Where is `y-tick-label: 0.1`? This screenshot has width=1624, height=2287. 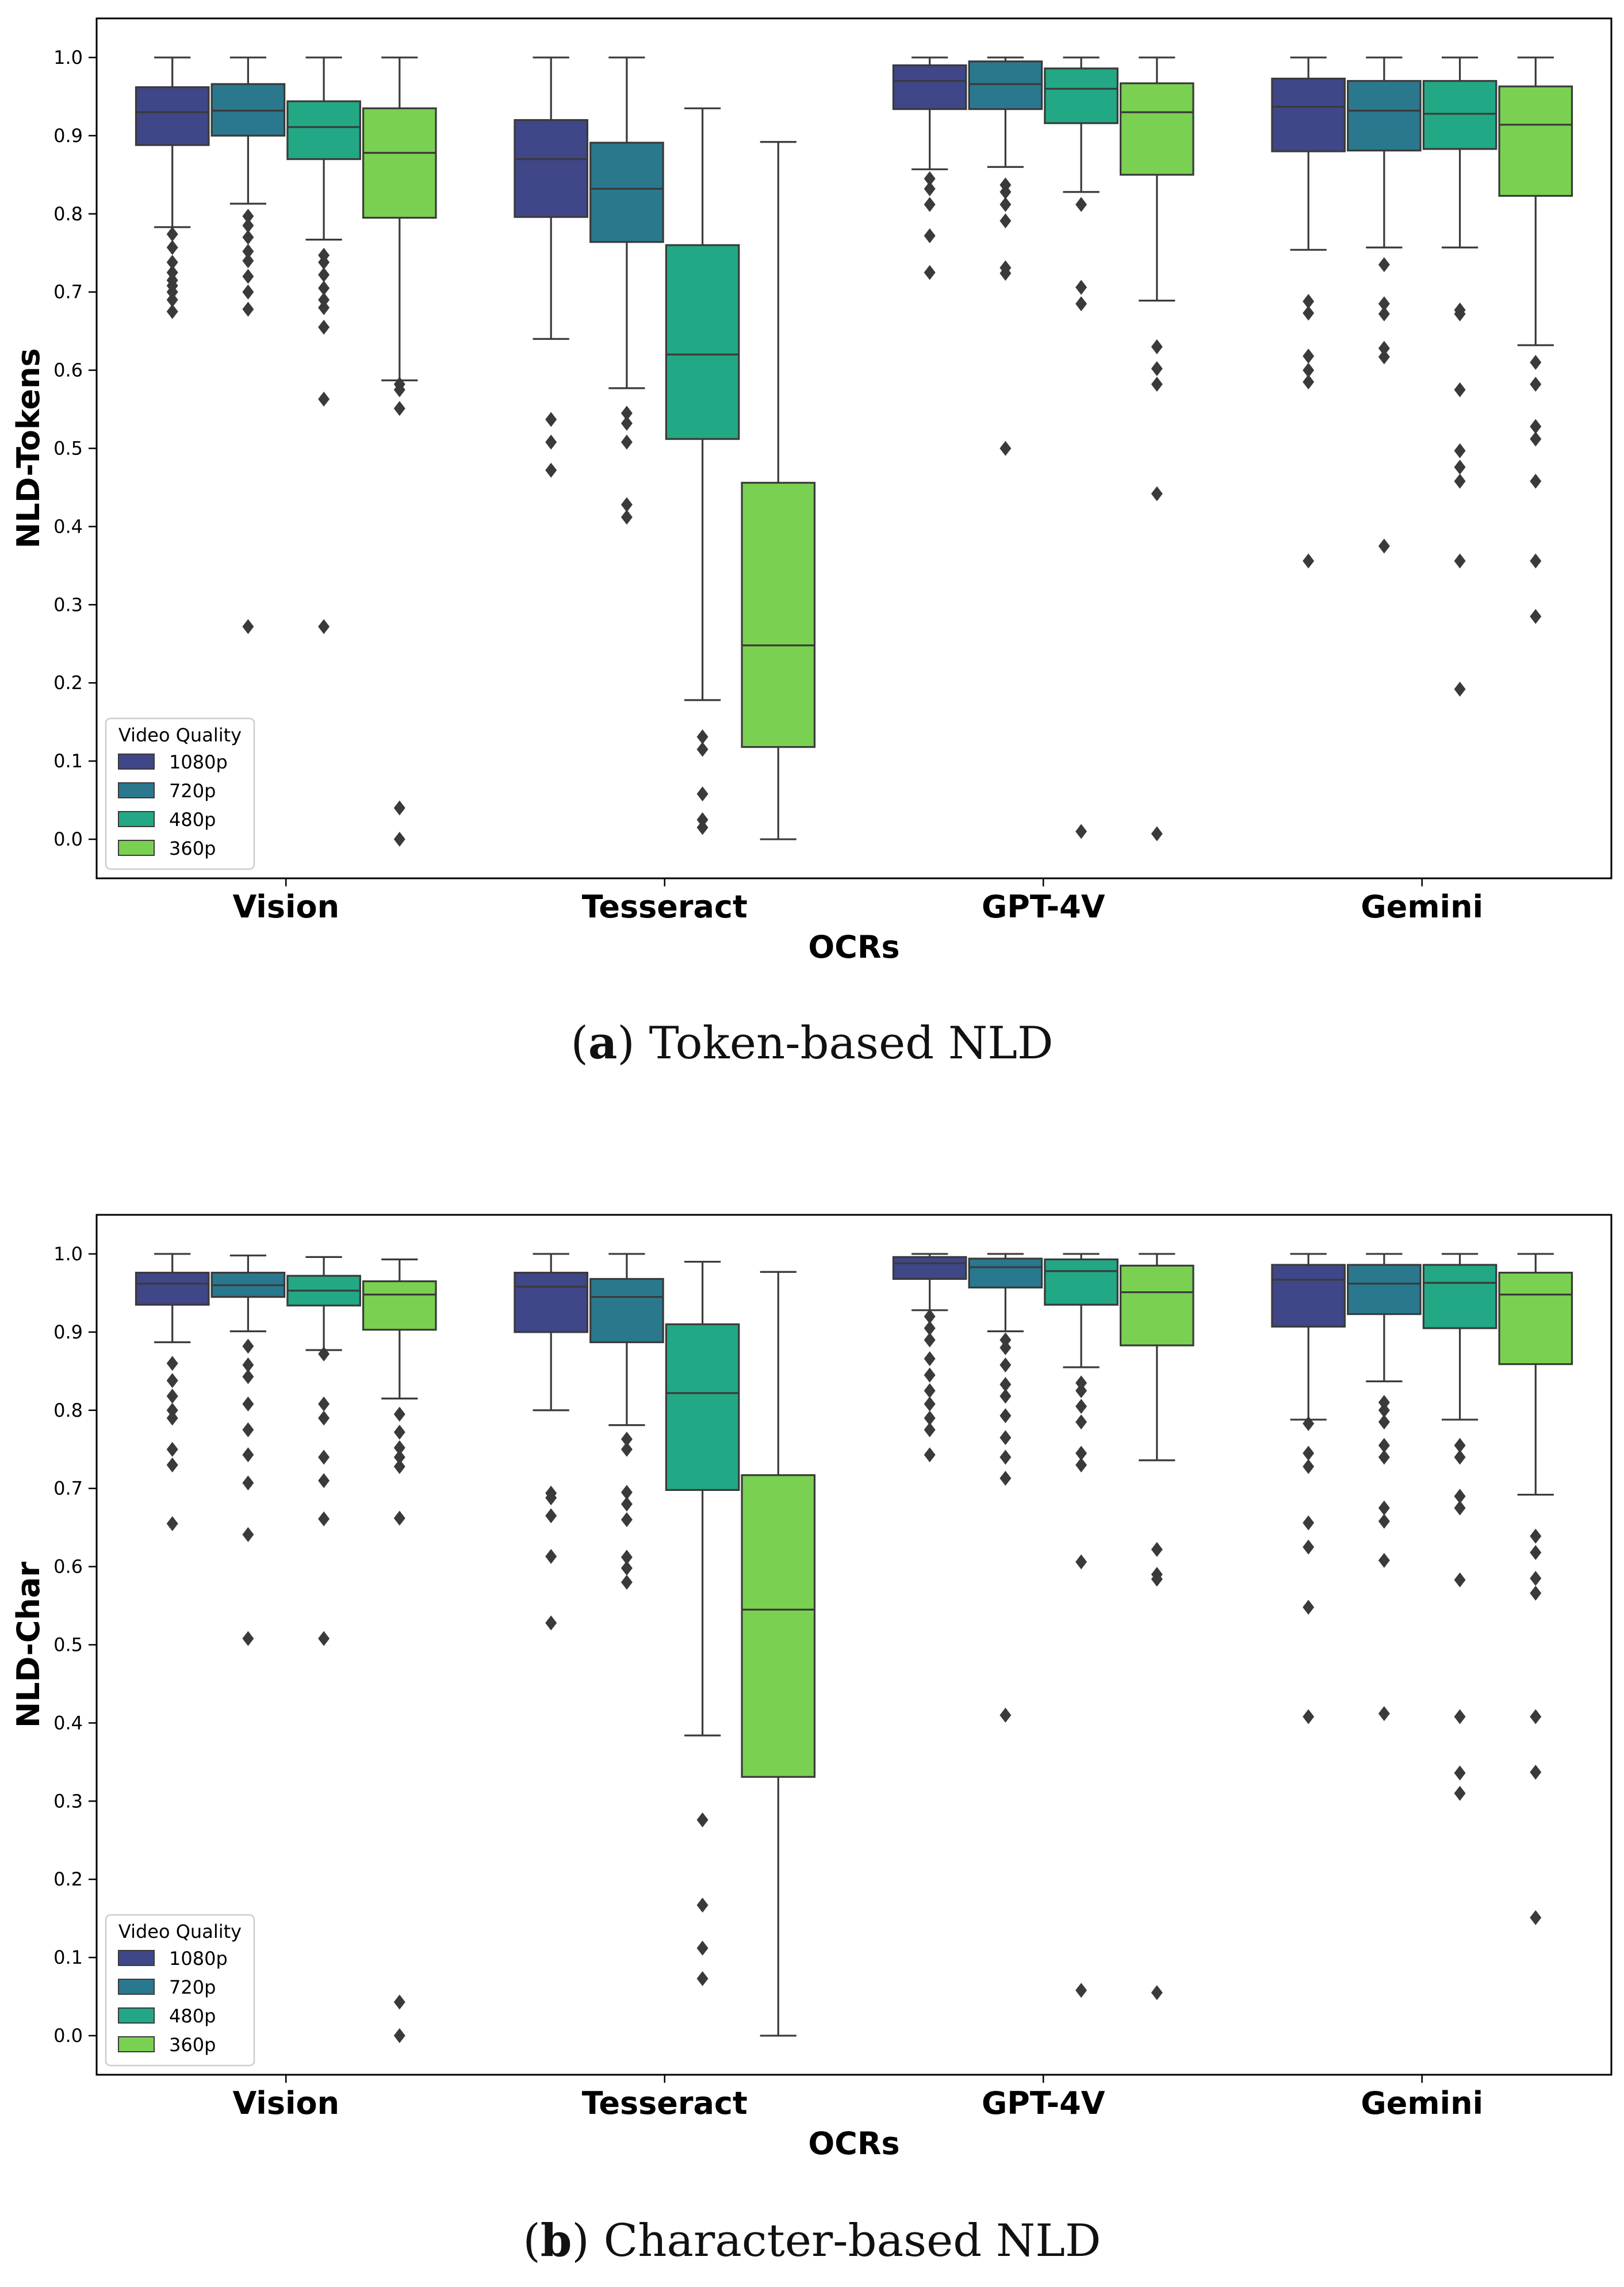 y-tick-label: 0.1 is located at coordinates (68, 761).